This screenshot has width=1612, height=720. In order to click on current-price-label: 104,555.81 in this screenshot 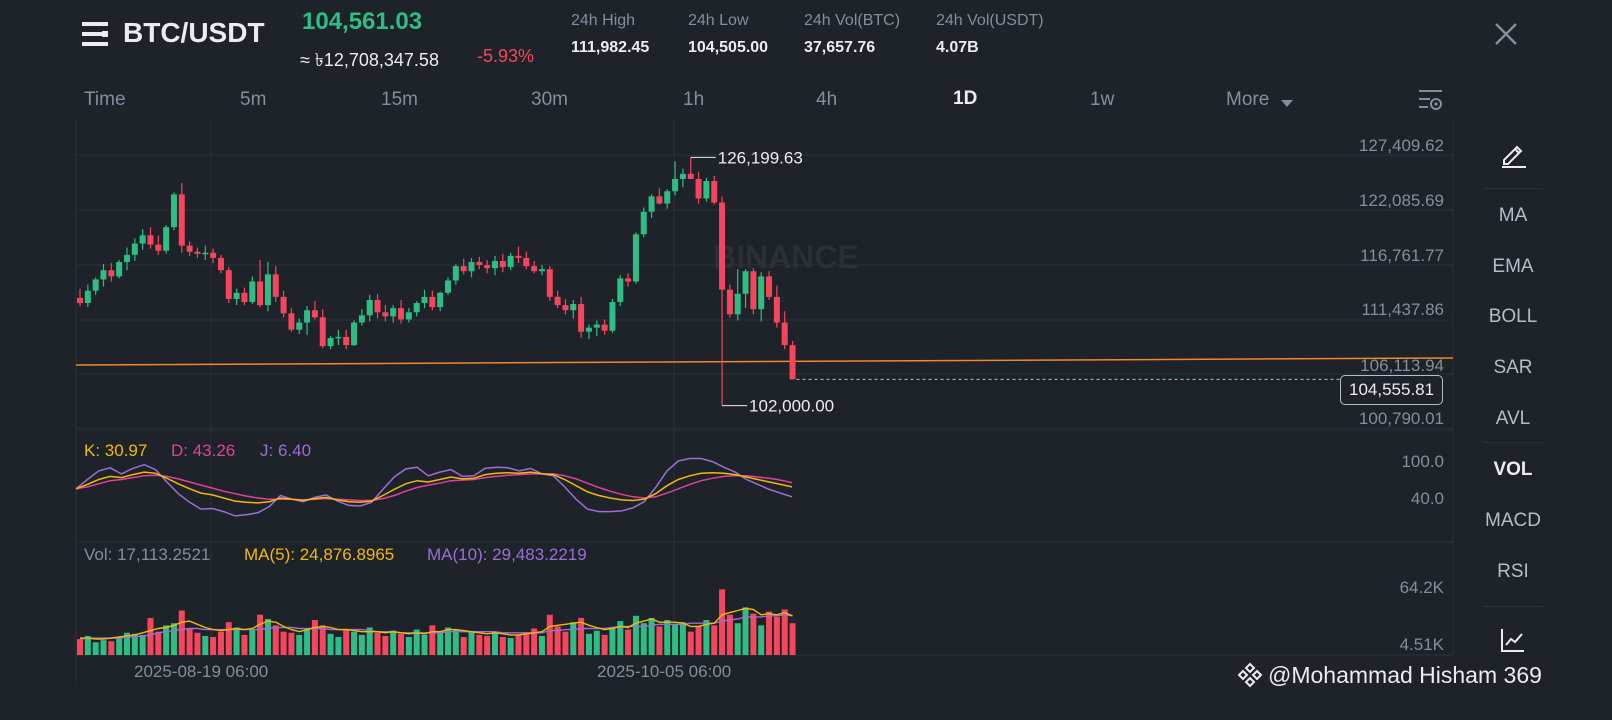, I will do `click(1392, 390)`.